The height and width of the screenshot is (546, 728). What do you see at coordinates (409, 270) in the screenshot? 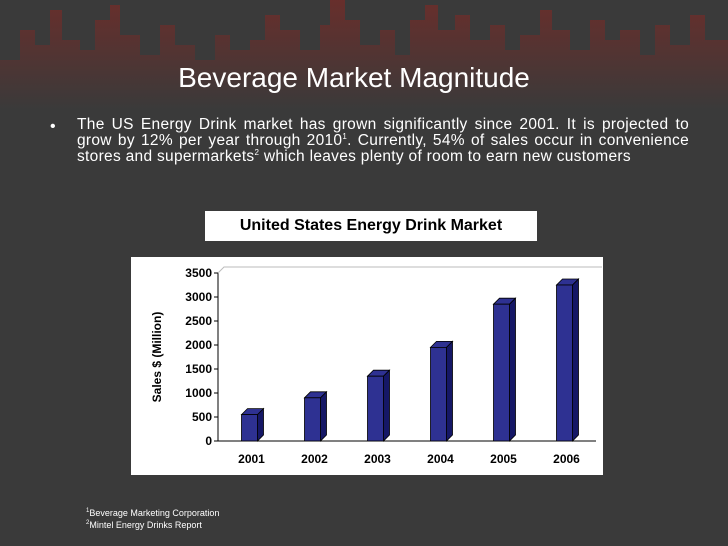
I see `chart-back-edge` at bounding box center [409, 270].